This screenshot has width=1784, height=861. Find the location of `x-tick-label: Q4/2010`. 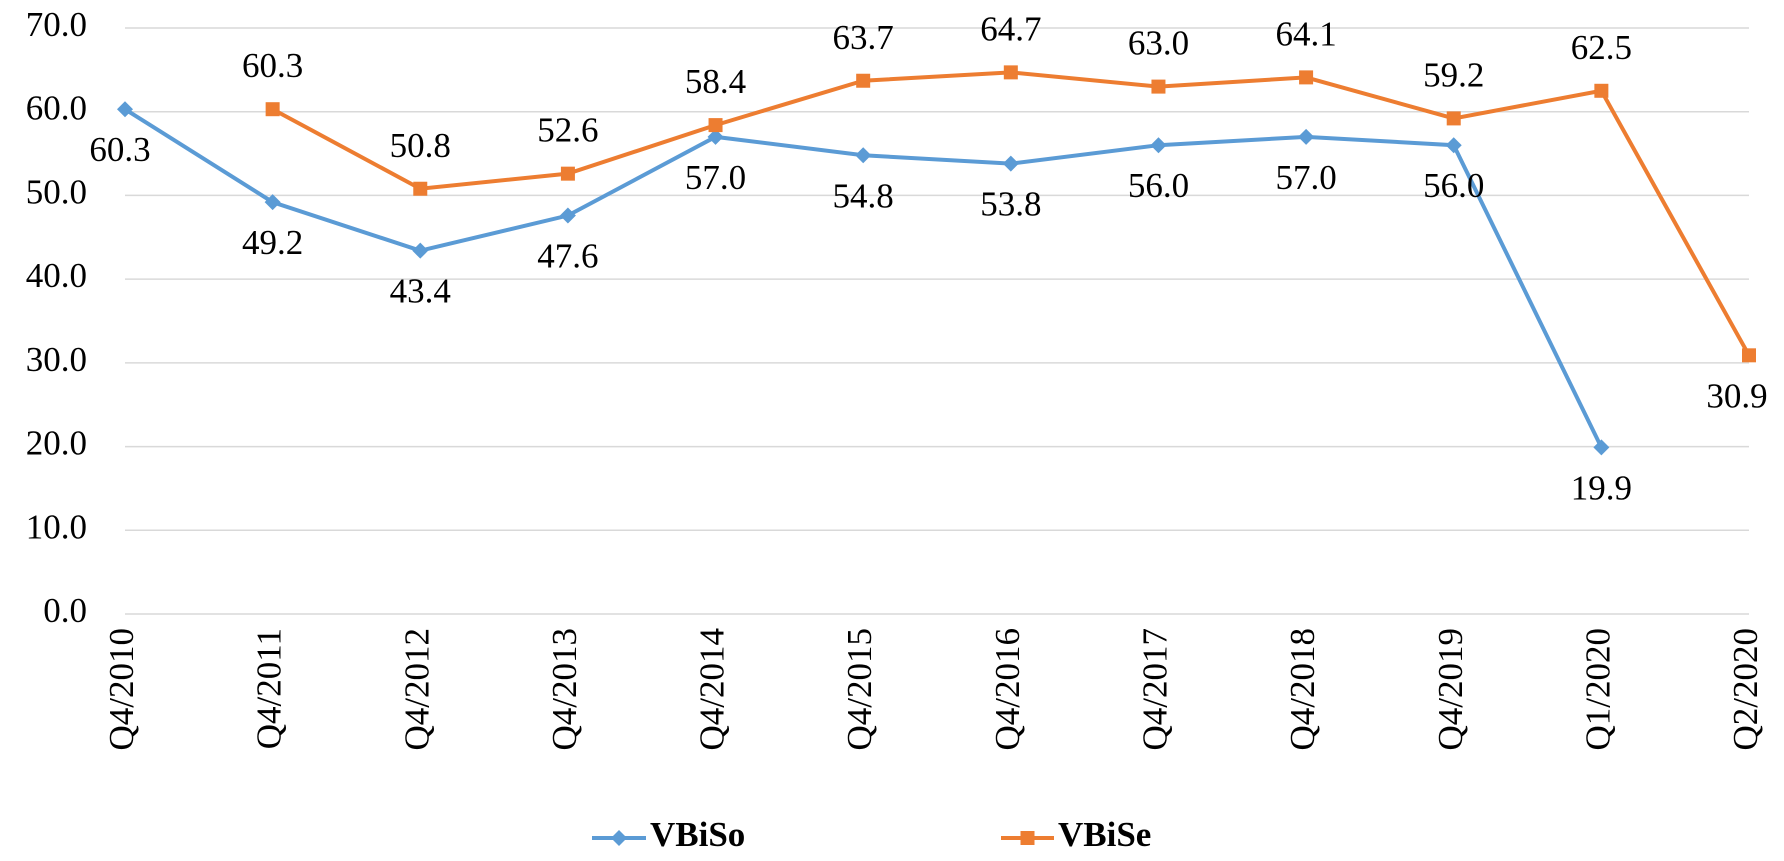

x-tick-label: Q4/2010 is located at coordinates (121, 689).